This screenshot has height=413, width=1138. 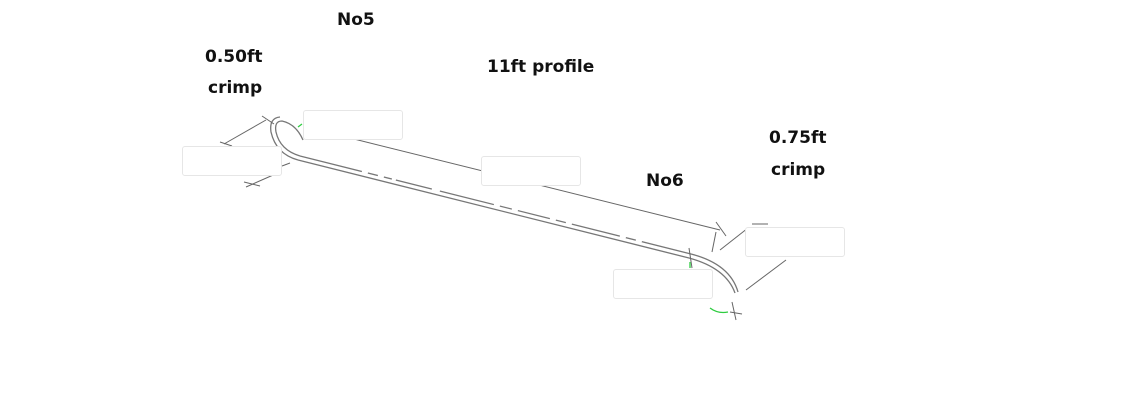 I want to click on left-length-label: 0.50ft, so click(x=234, y=57).